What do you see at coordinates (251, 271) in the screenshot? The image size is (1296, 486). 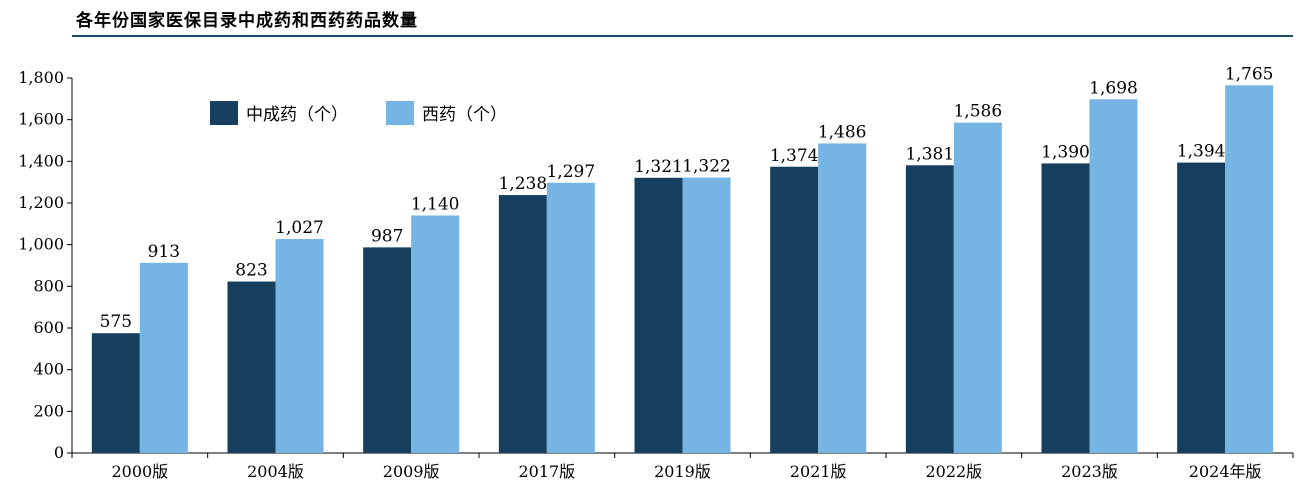 I see `data-label: 823` at bounding box center [251, 271].